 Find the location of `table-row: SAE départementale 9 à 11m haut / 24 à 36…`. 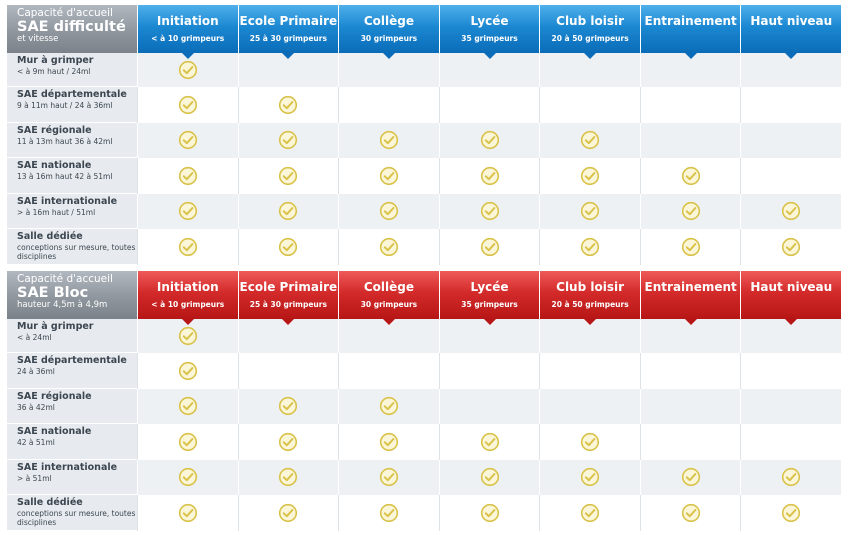

table-row: SAE départementale 9 à 11m haut / 24 à 36… is located at coordinates (424, 105).